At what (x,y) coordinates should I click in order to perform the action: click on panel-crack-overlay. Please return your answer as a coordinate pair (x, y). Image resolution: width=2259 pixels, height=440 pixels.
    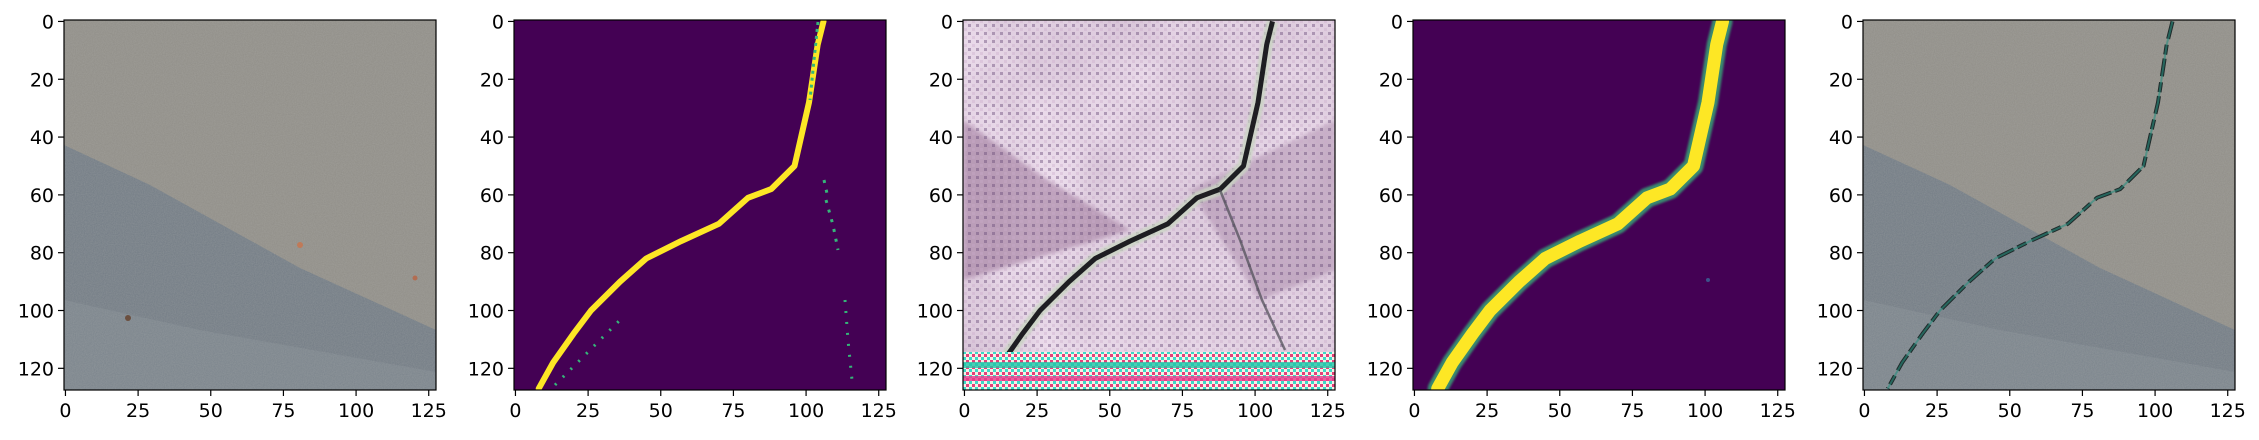
    Looking at the image, I should click on (2049, 205).